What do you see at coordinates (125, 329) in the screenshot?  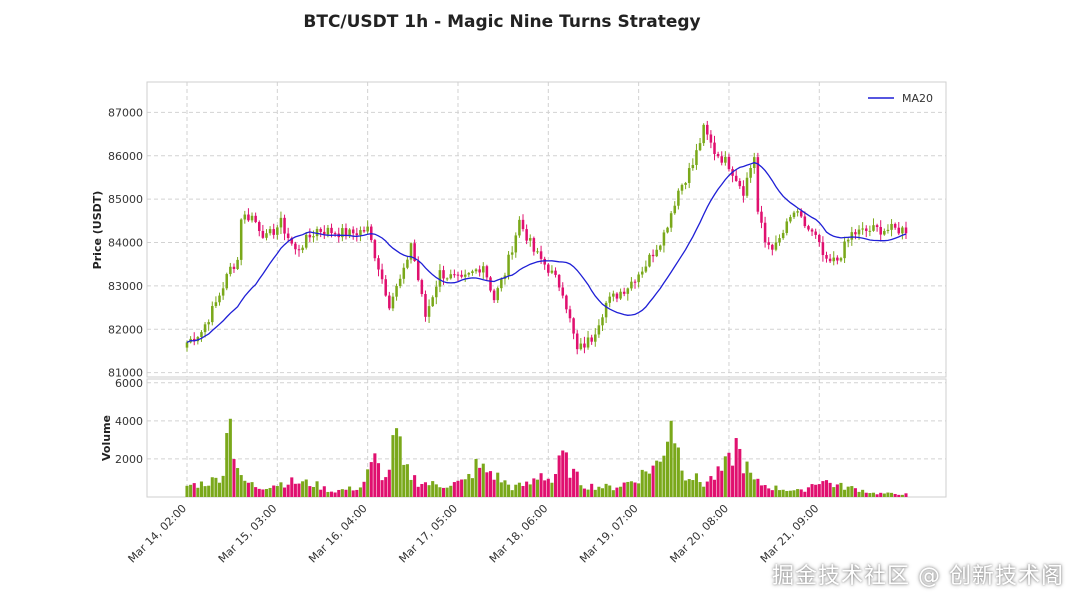 I see `price-tick-label: 82000` at bounding box center [125, 329].